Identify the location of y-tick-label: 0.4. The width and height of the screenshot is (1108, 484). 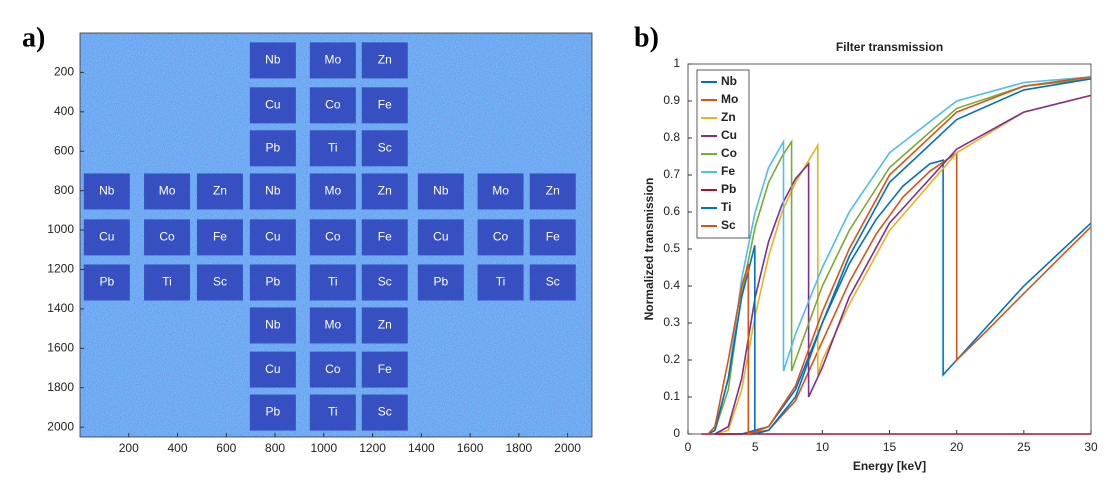
(671, 285).